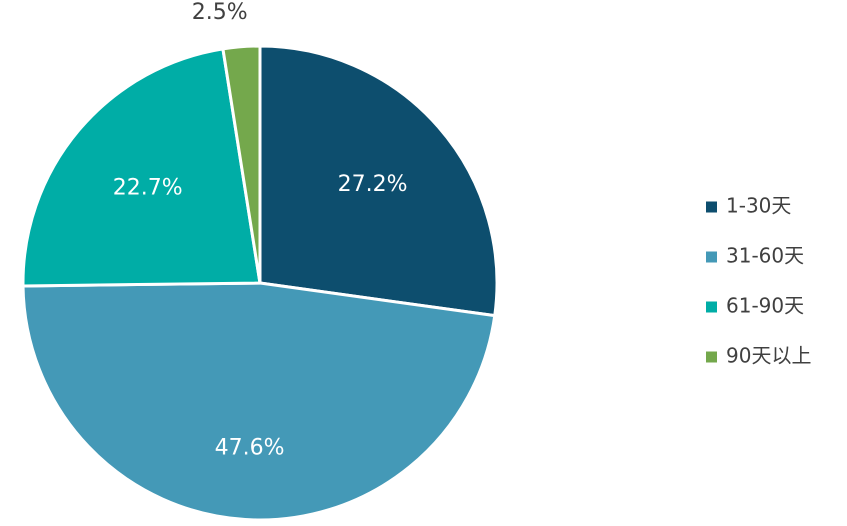 This screenshot has width=847, height=526. I want to click on legend-item-3: 61-90天, so click(755, 306).